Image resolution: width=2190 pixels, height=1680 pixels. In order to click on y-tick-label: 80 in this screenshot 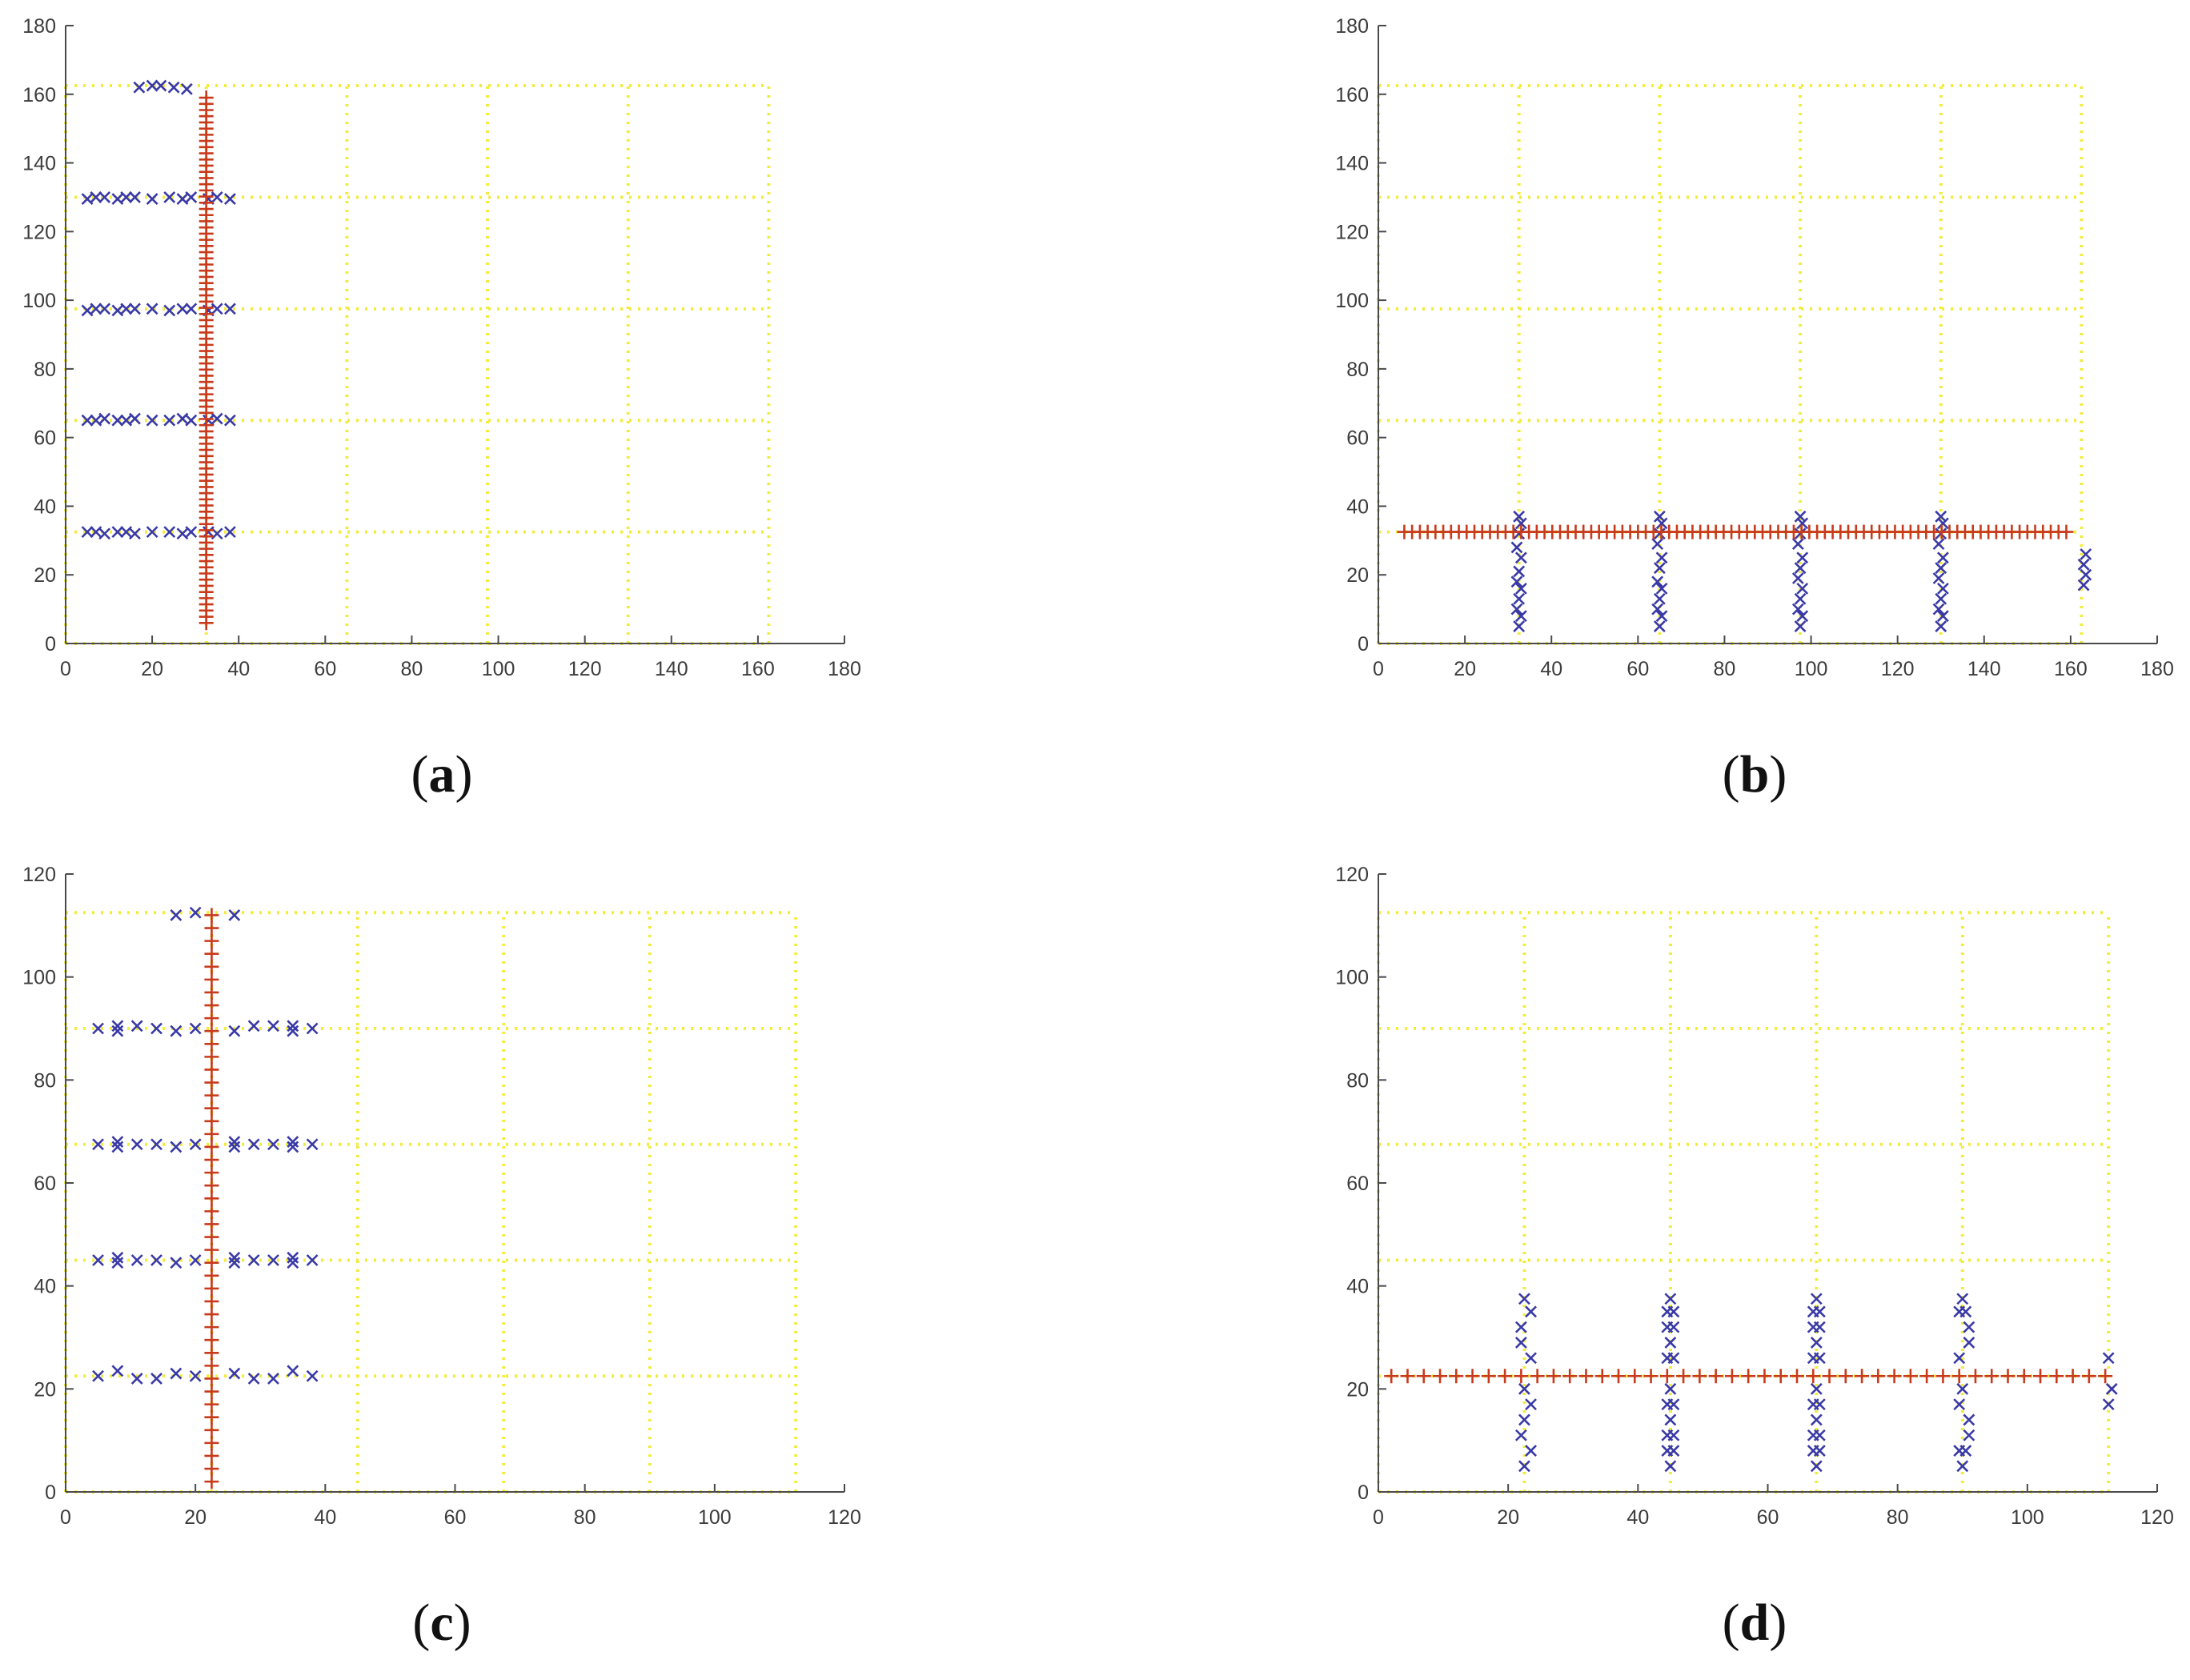, I will do `click(45, 1080)`.